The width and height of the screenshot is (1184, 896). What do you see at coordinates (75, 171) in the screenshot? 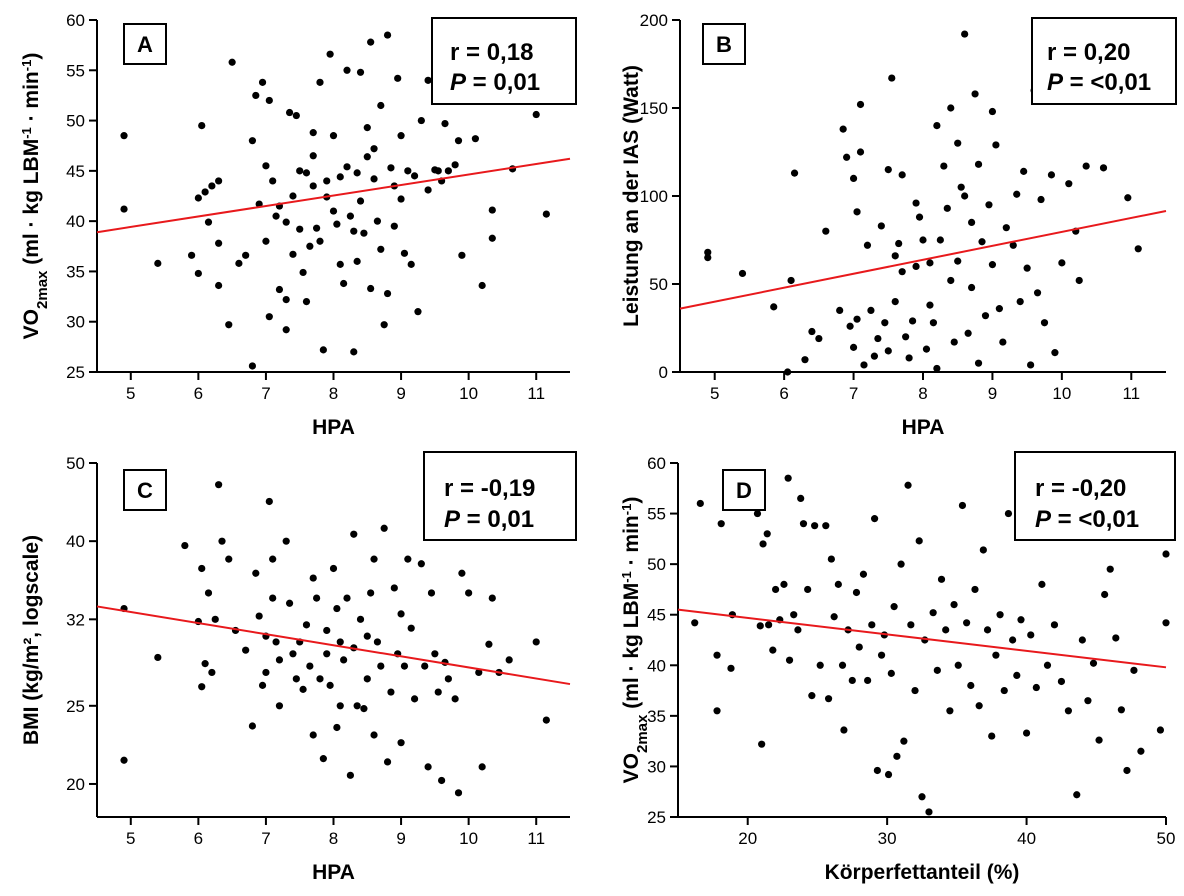
I see `y-tick-label: 45` at bounding box center [75, 171].